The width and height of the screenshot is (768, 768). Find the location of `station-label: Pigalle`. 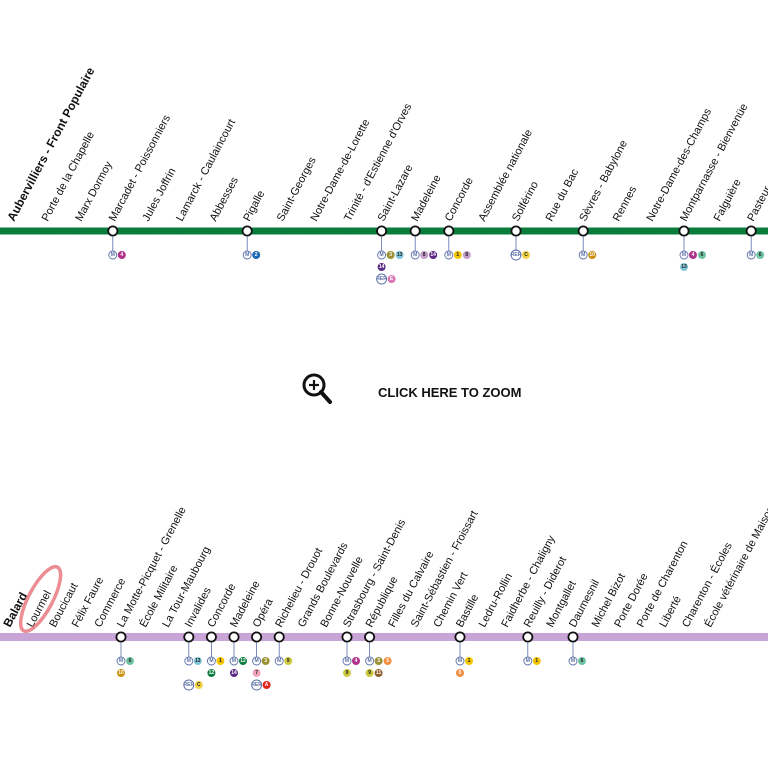

station-label: Pigalle is located at coordinates (254, 206).